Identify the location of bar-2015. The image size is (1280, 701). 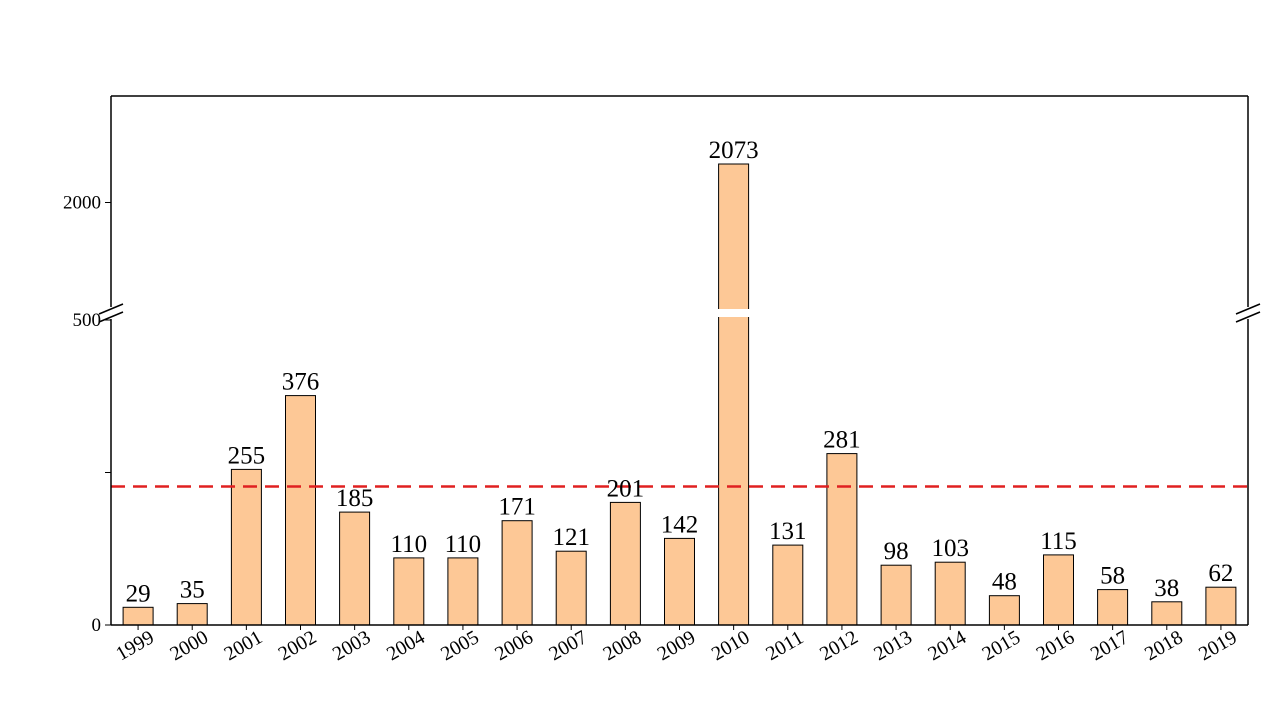
(1004, 610).